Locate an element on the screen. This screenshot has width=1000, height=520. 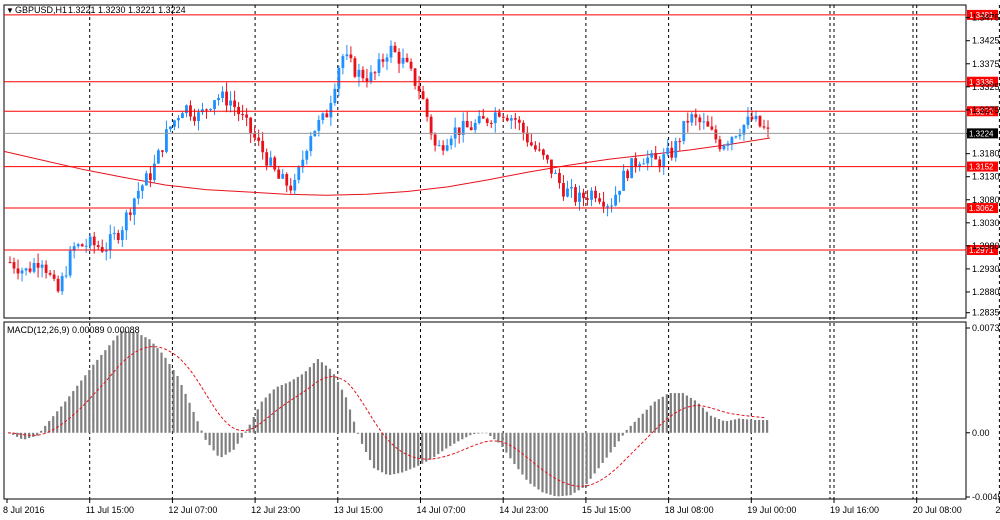
level-badge-label: 1.2971 is located at coordinates (981, 250).